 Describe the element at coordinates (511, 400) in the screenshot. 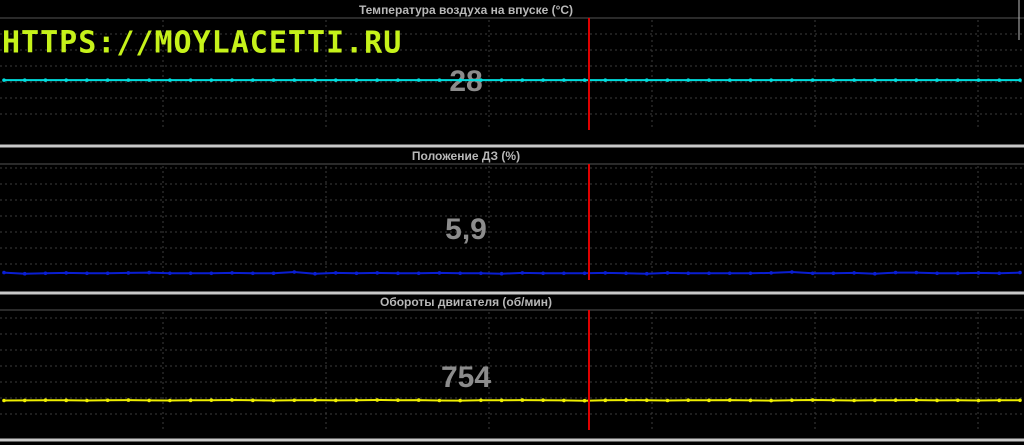

I see `data-line` at that location.